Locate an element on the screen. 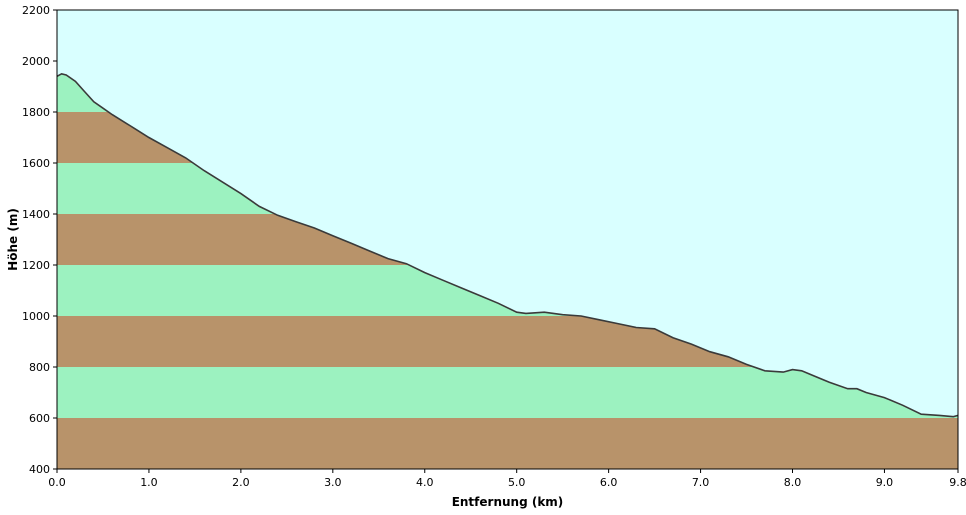 The image size is (966, 515). y-tick-label: 2200 is located at coordinates (36, 10).